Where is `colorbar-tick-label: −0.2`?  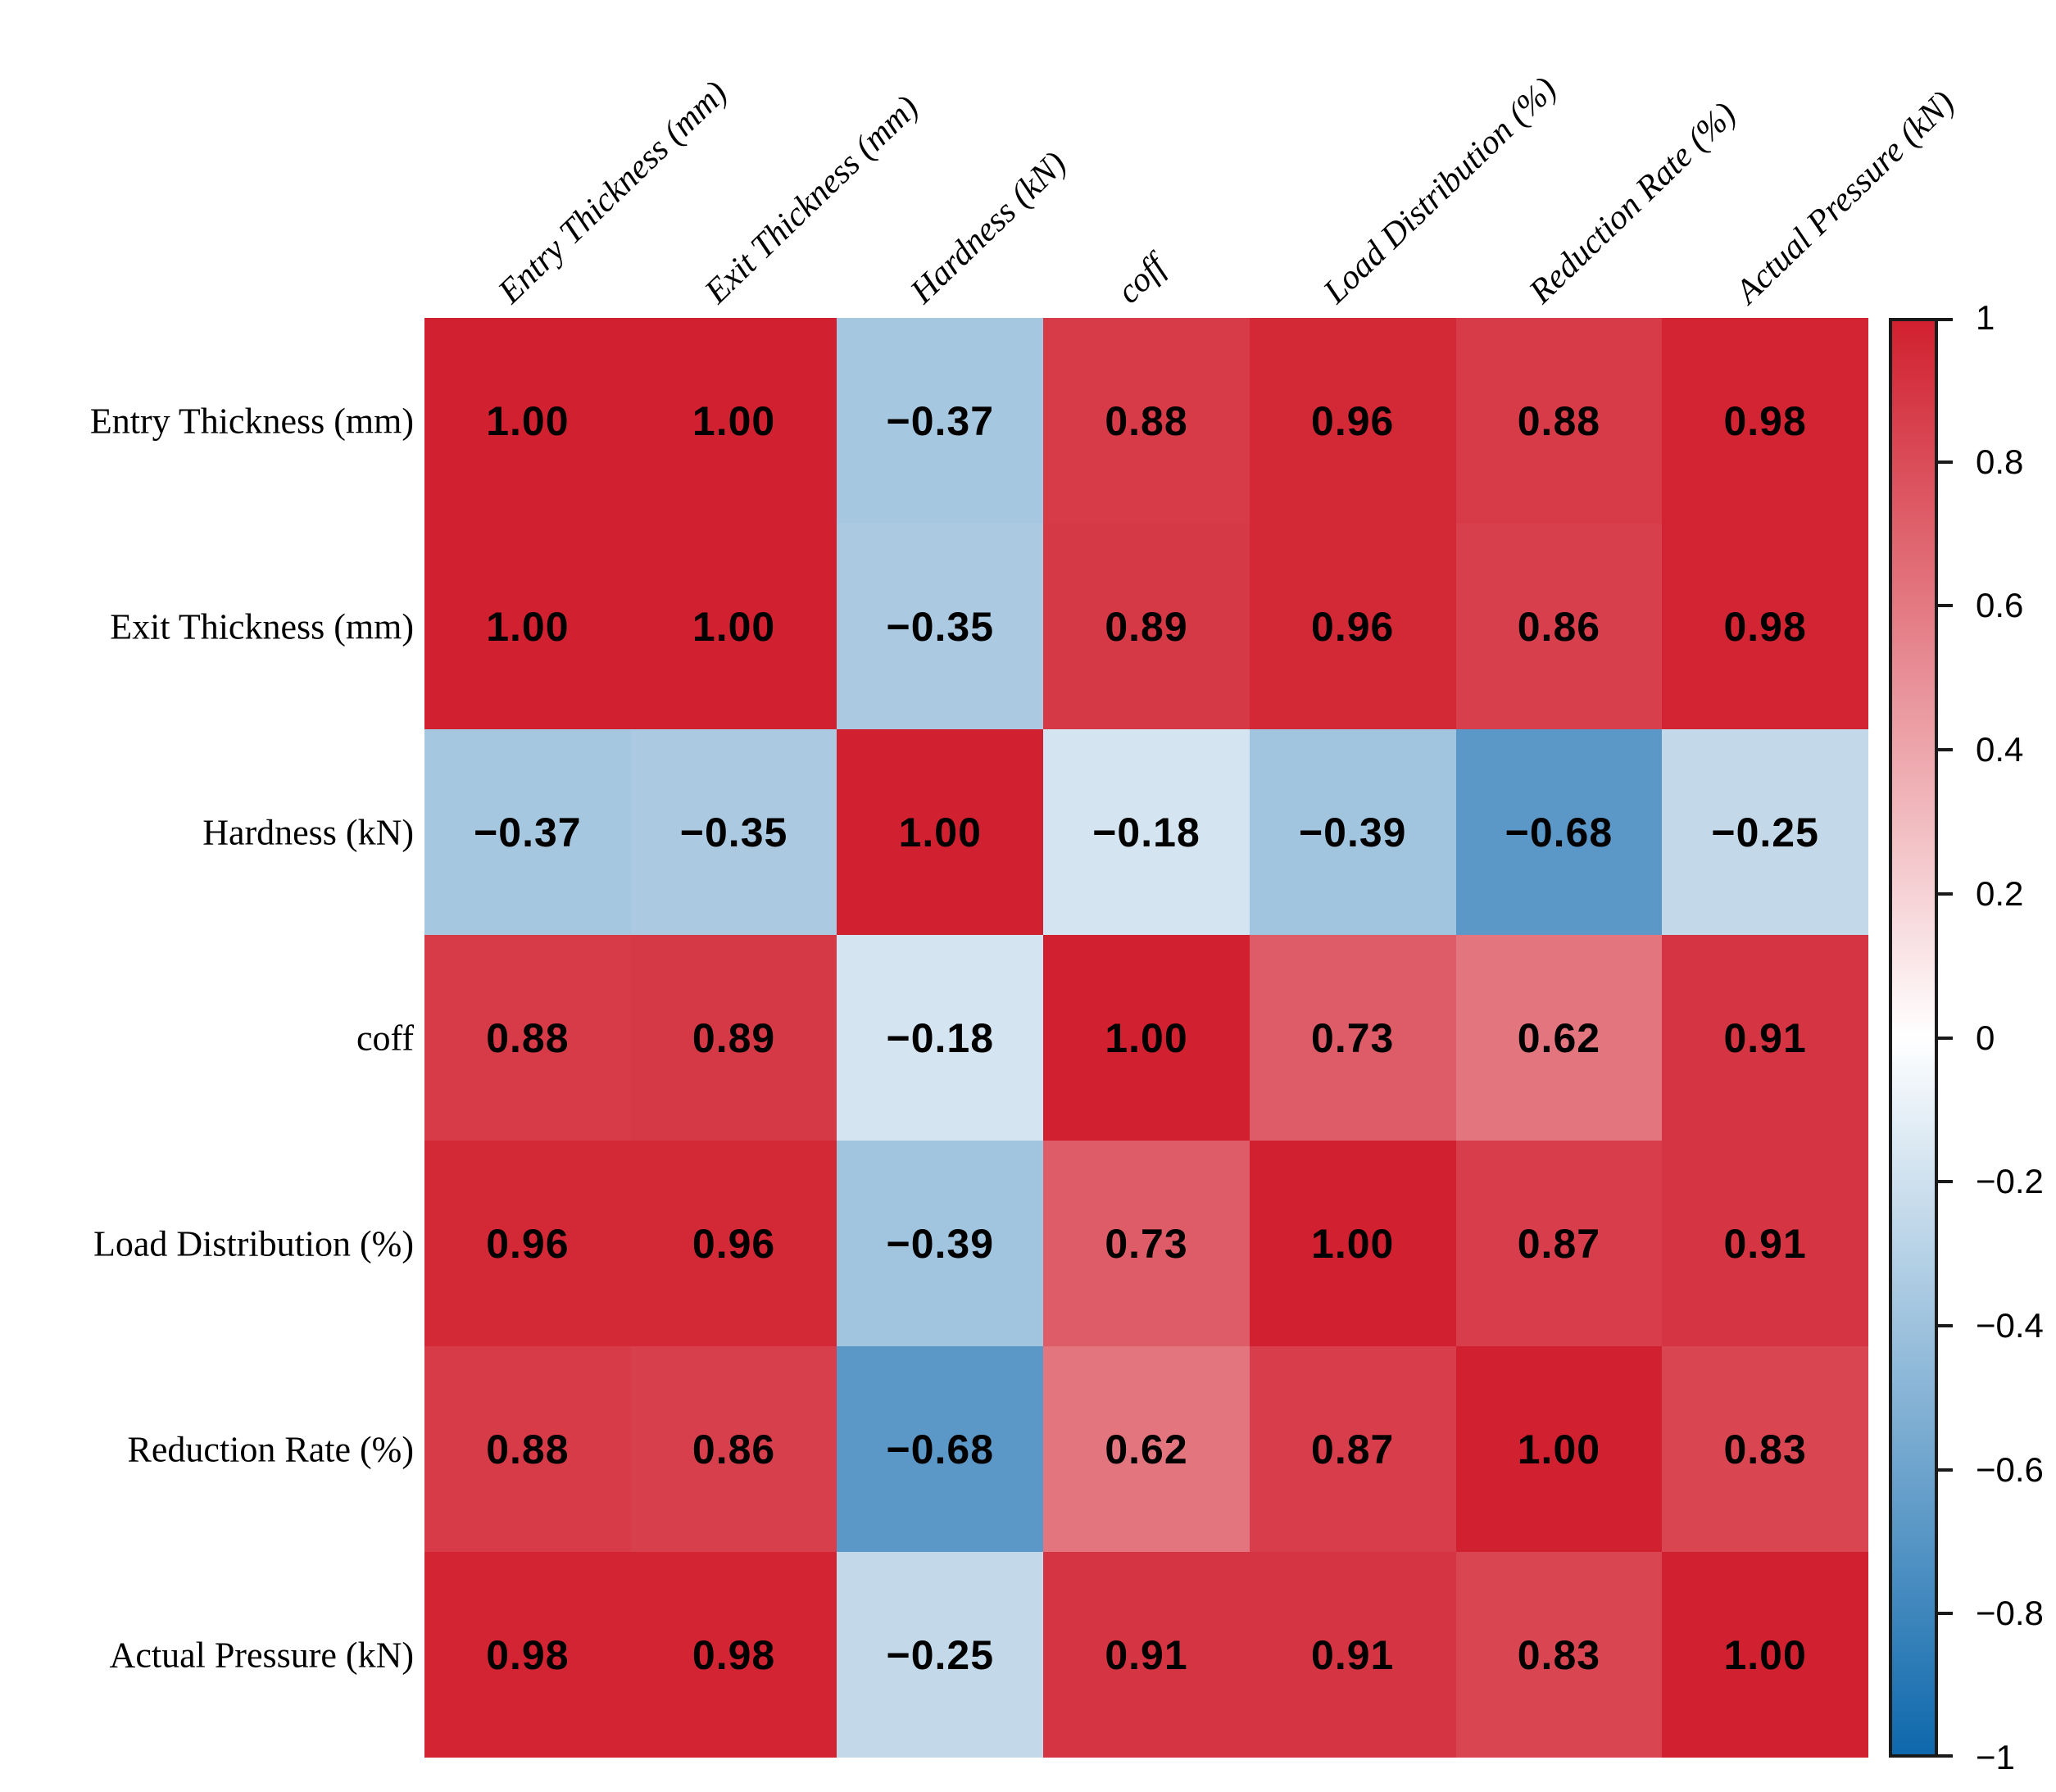
colorbar-tick-label: −0.2 is located at coordinates (2010, 1181).